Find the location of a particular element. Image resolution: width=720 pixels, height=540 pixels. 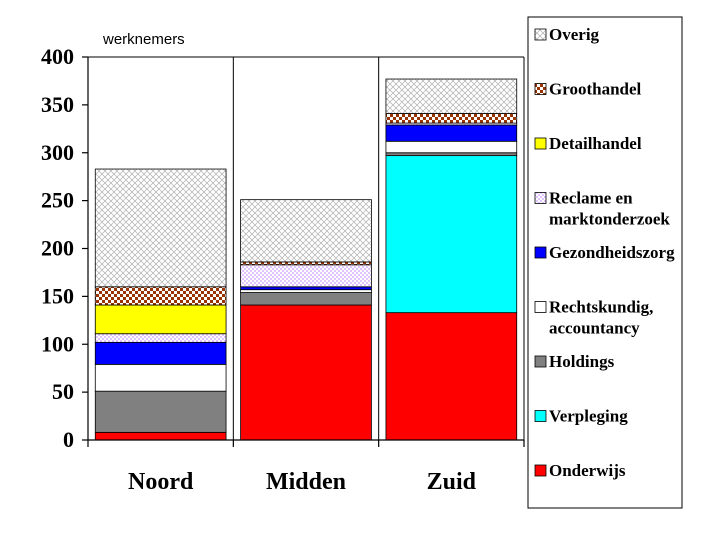

y-tick-label: 100 is located at coordinates (57, 343).